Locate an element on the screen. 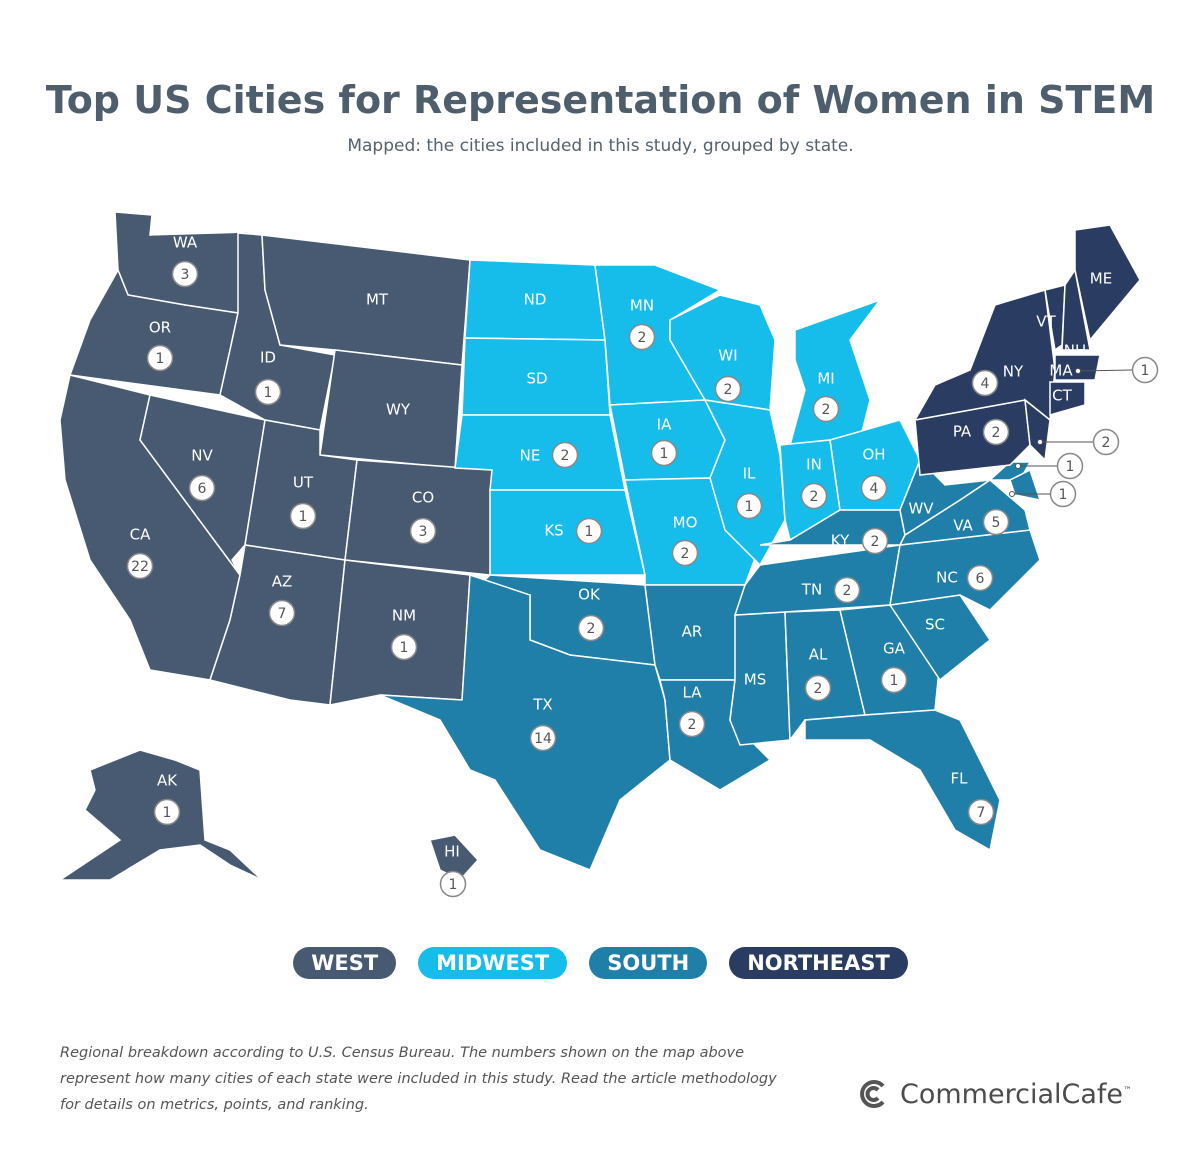  state-label: SC is located at coordinates (935, 625).